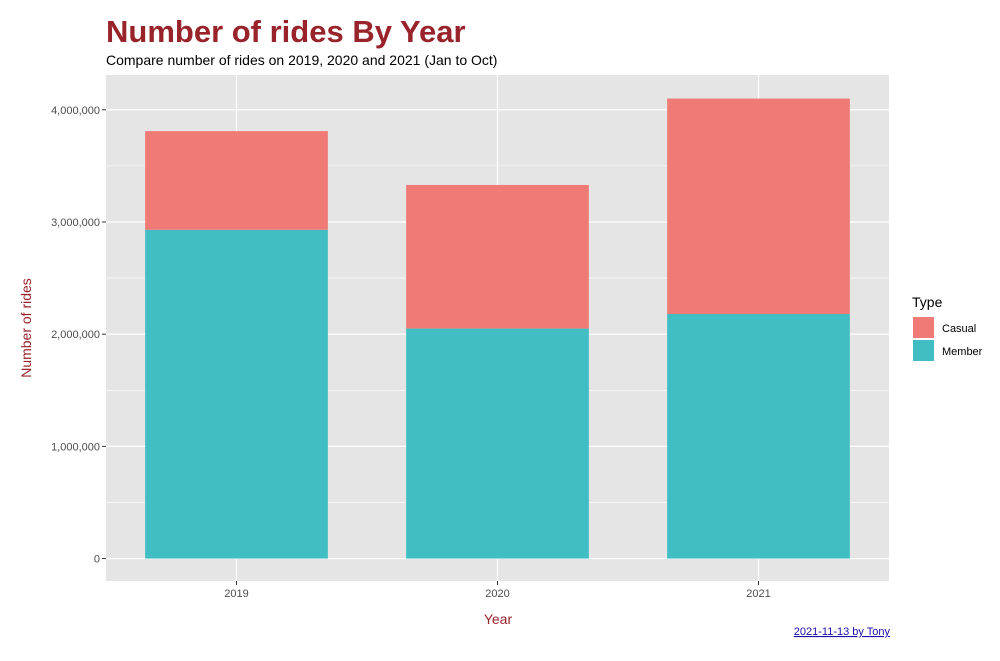 The height and width of the screenshot is (661, 1000). What do you see at coordinates (959, 329) in the screenshot?
I see `legend-label-casual: Casual` at bounding box center [959, 329].